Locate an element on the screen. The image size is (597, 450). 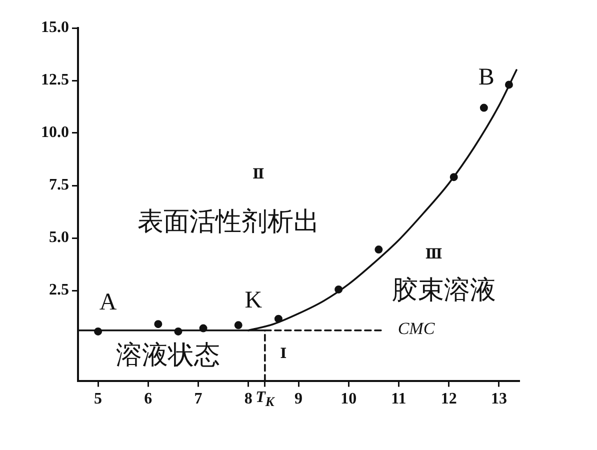
x-tick-label: 9 is located at coordinates (298, 399).